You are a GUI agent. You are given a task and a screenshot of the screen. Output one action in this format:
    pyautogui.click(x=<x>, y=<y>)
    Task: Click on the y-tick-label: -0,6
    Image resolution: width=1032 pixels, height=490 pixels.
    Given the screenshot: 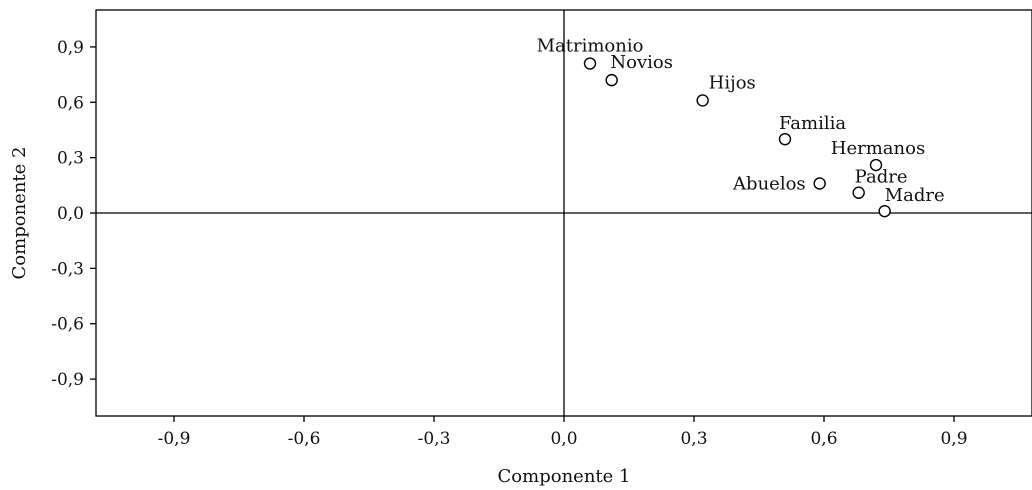 What is the action you would take?
    pyautogui.click(x=67, y=325)
    